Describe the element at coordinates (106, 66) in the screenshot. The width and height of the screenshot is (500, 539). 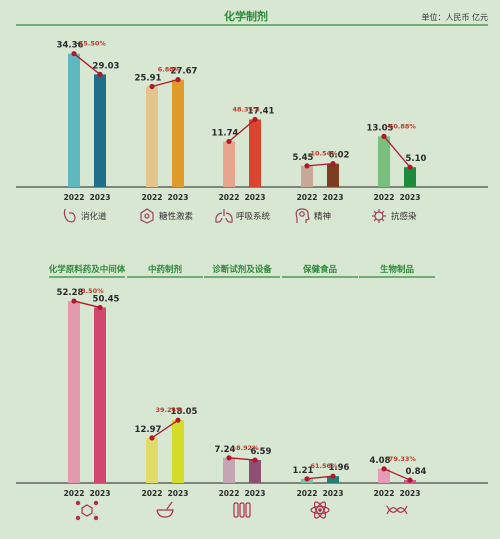
I see `value-label: 29.03` at that location.